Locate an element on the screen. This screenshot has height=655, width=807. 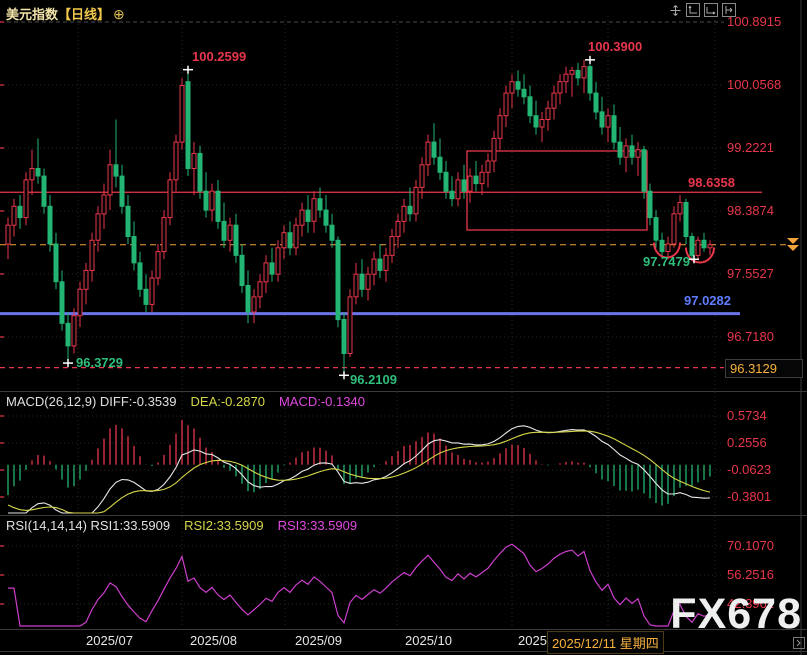
pan-tool-icon is located at coordinates (675, 10).